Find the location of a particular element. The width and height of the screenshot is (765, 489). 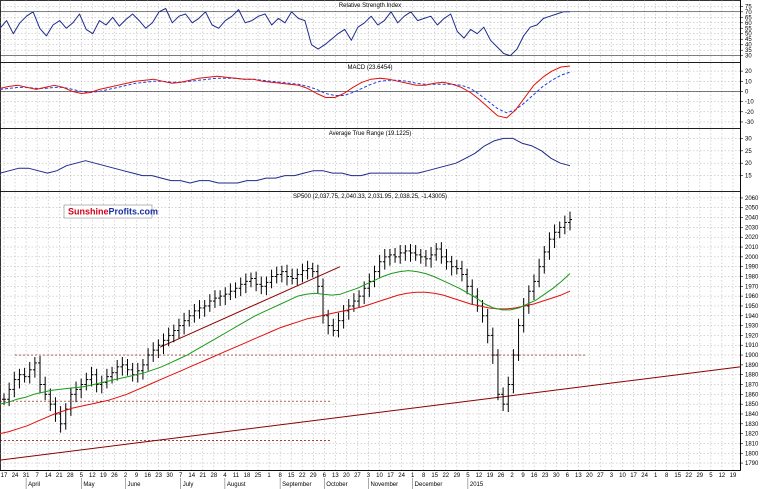

x-tick-label: 31 is located at coordinates (26, 476).